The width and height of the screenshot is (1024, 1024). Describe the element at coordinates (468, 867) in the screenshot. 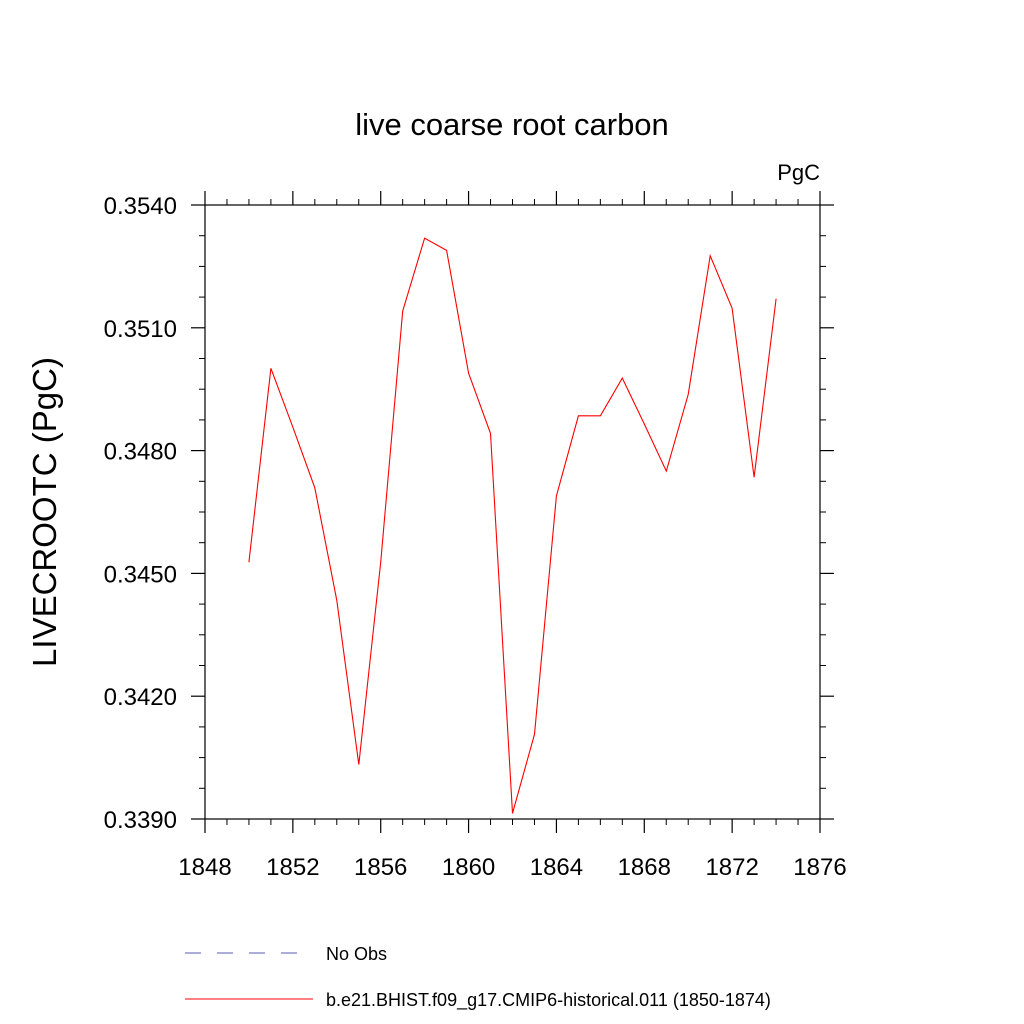

I see `x-tick-label: 1860` at that location.